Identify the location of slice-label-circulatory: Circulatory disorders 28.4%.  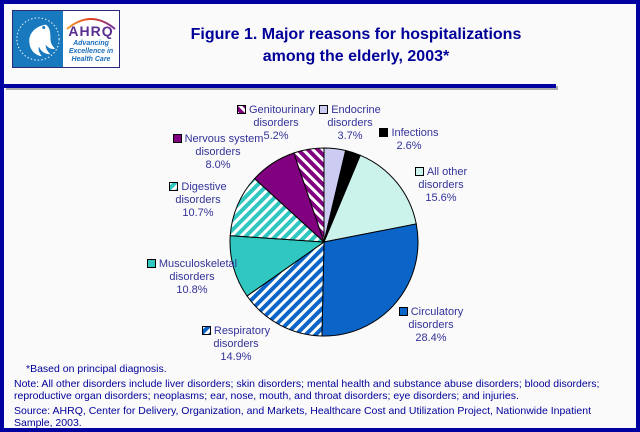
(431, 325).